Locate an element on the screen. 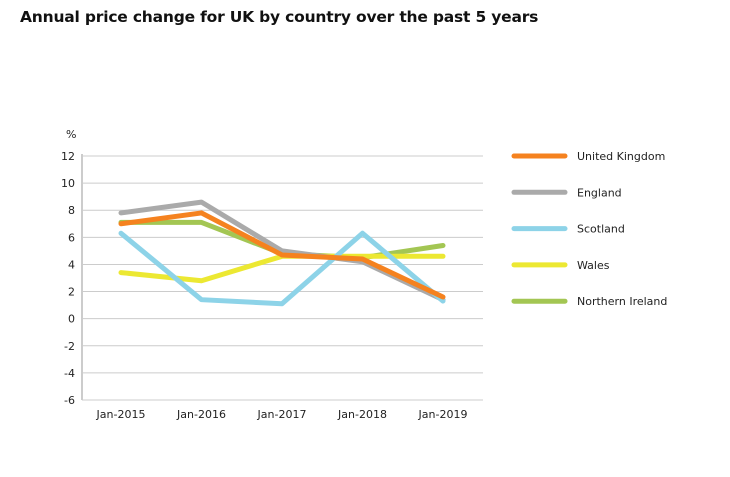  x-tick-label: Jan-2017 is located at coordinates (282, 414).